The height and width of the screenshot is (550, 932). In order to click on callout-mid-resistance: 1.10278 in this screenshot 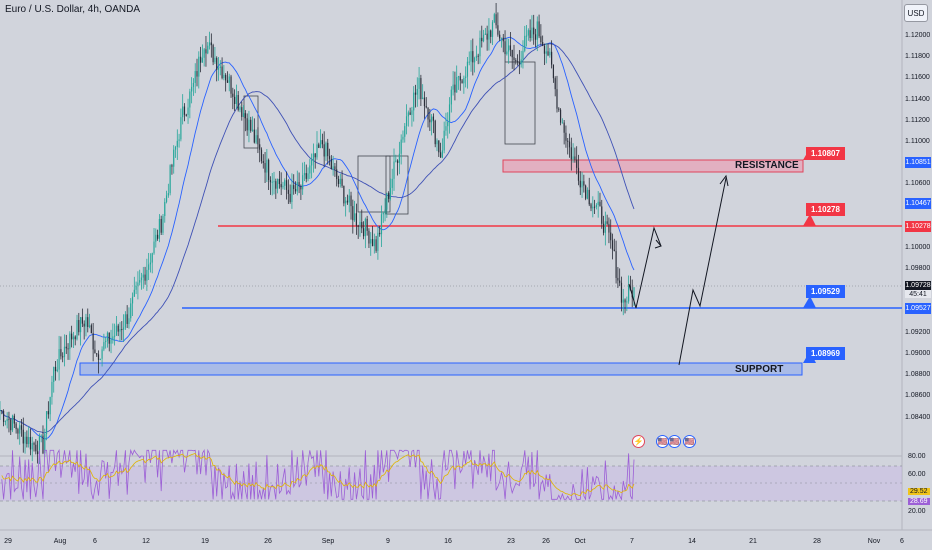, I will do `click(825, 209)`.